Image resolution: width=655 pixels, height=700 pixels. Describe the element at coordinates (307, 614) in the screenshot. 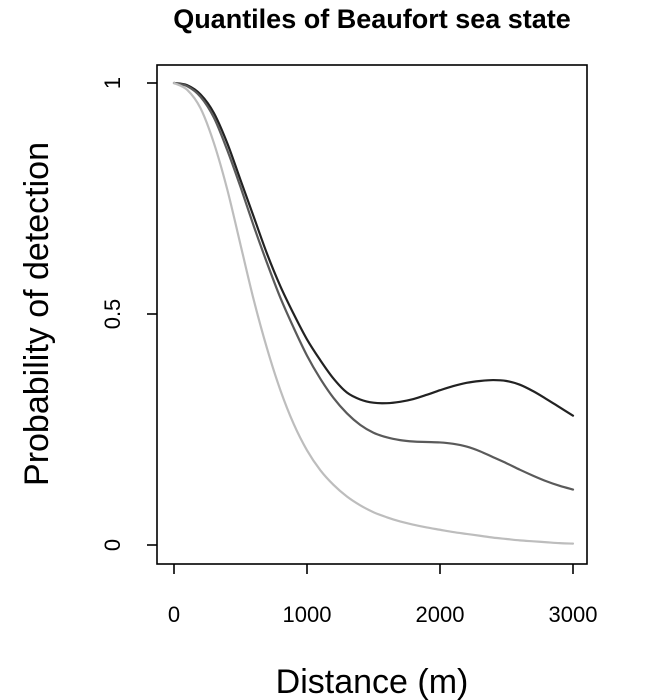

I see `x-tick-label: 1000` at that location.